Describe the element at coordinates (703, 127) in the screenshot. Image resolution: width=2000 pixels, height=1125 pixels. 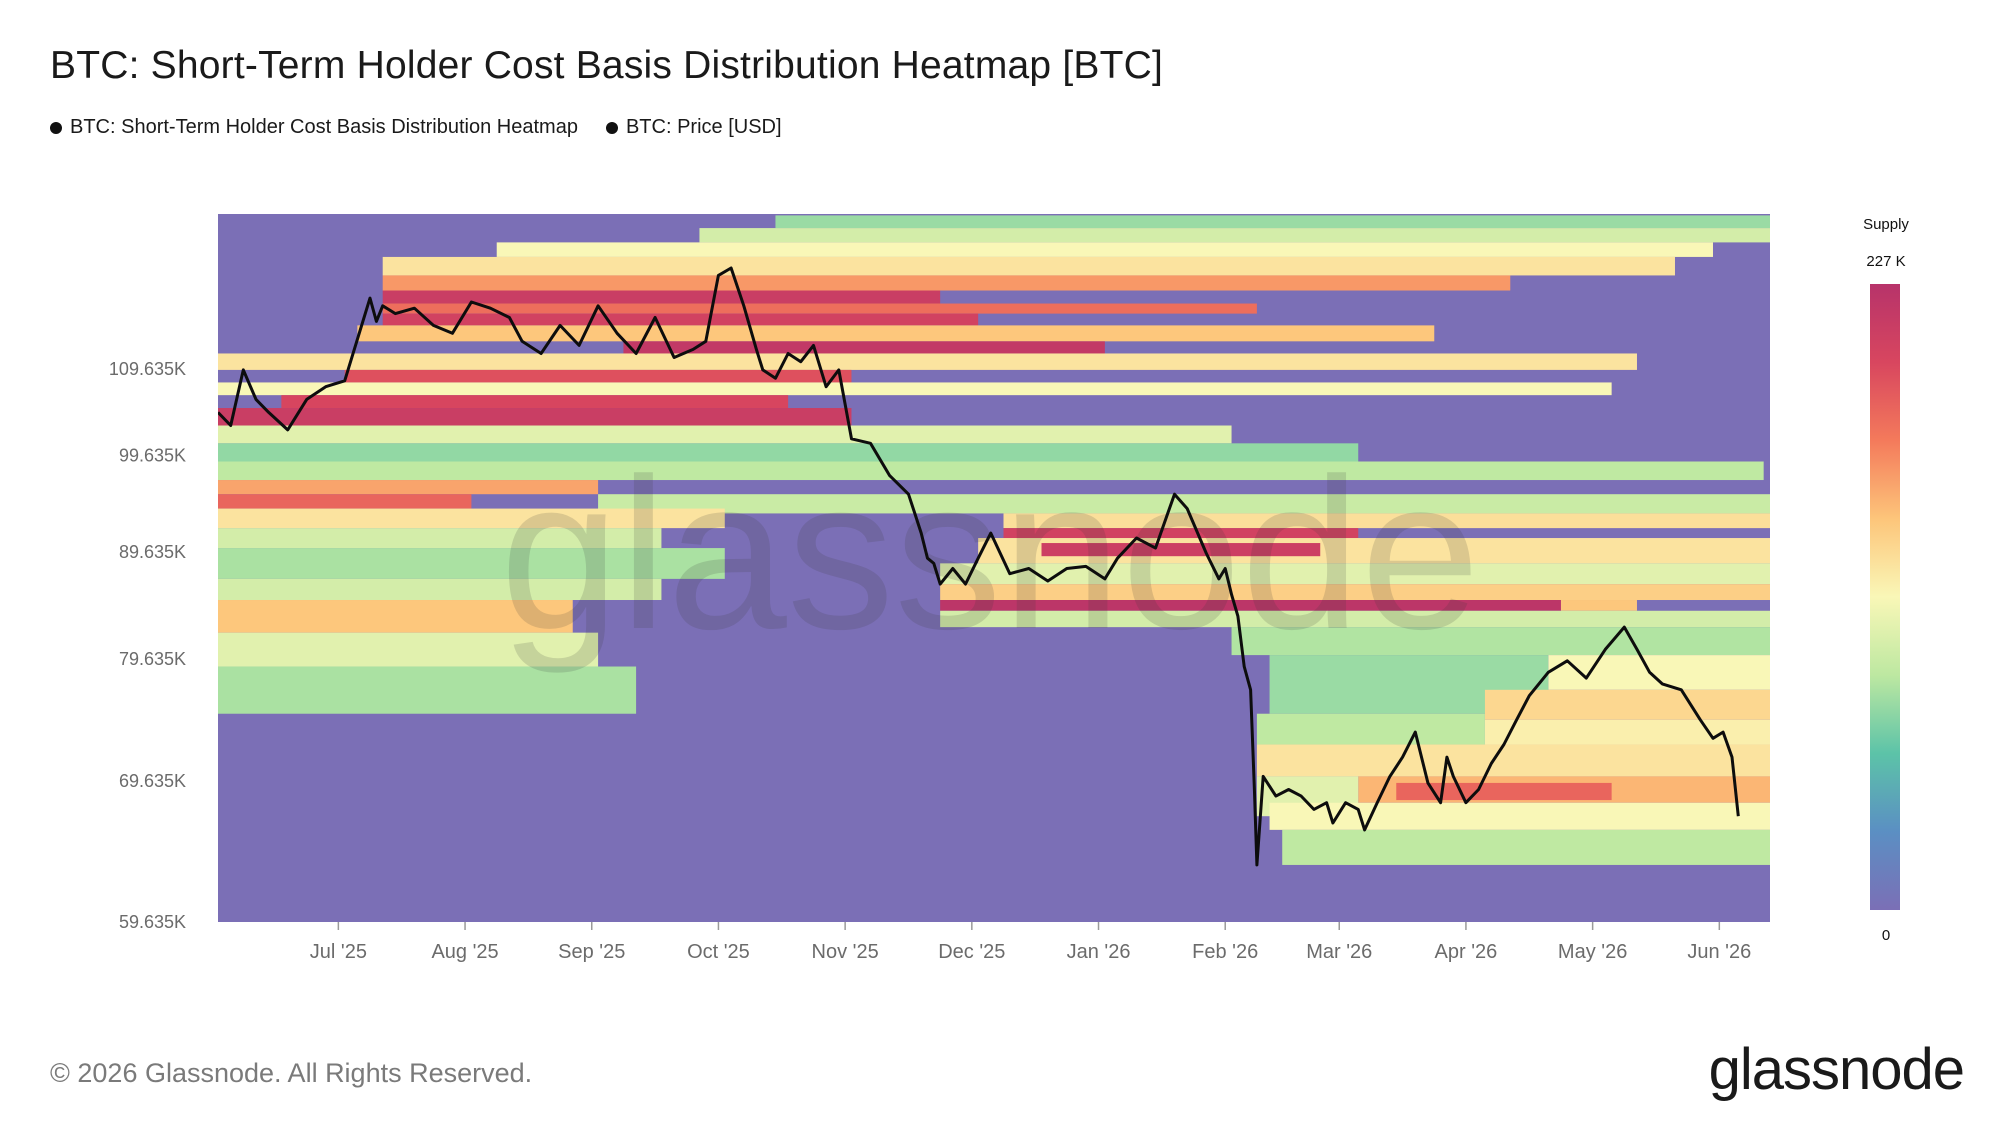
I see `legend-label: BTC: Price [USD]` at that location.